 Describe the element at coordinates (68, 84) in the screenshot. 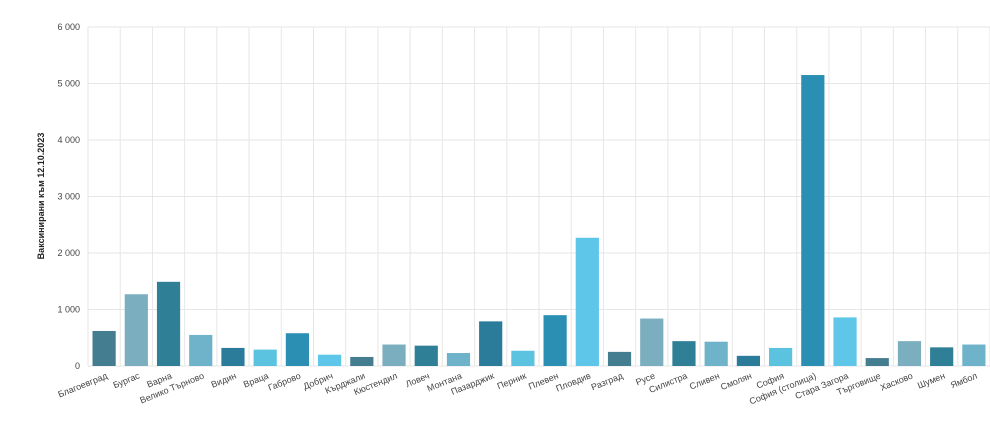

I see `y-tick-label: 5 000` at that location.